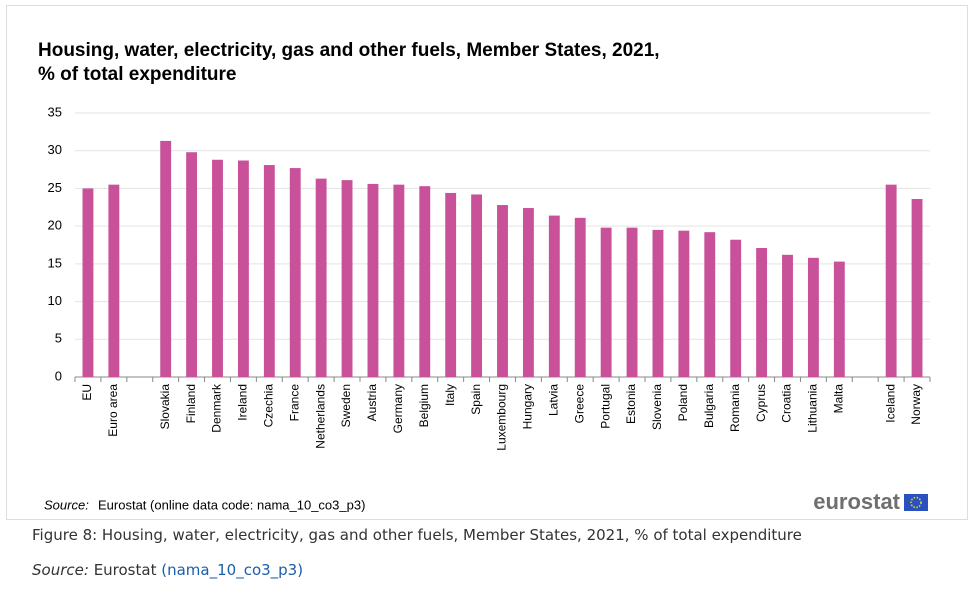 The image size is (974, 592). Describe the element at coordinates (890, 403) in the screenshot. I see `x-tick-label: Iceland` at that location.